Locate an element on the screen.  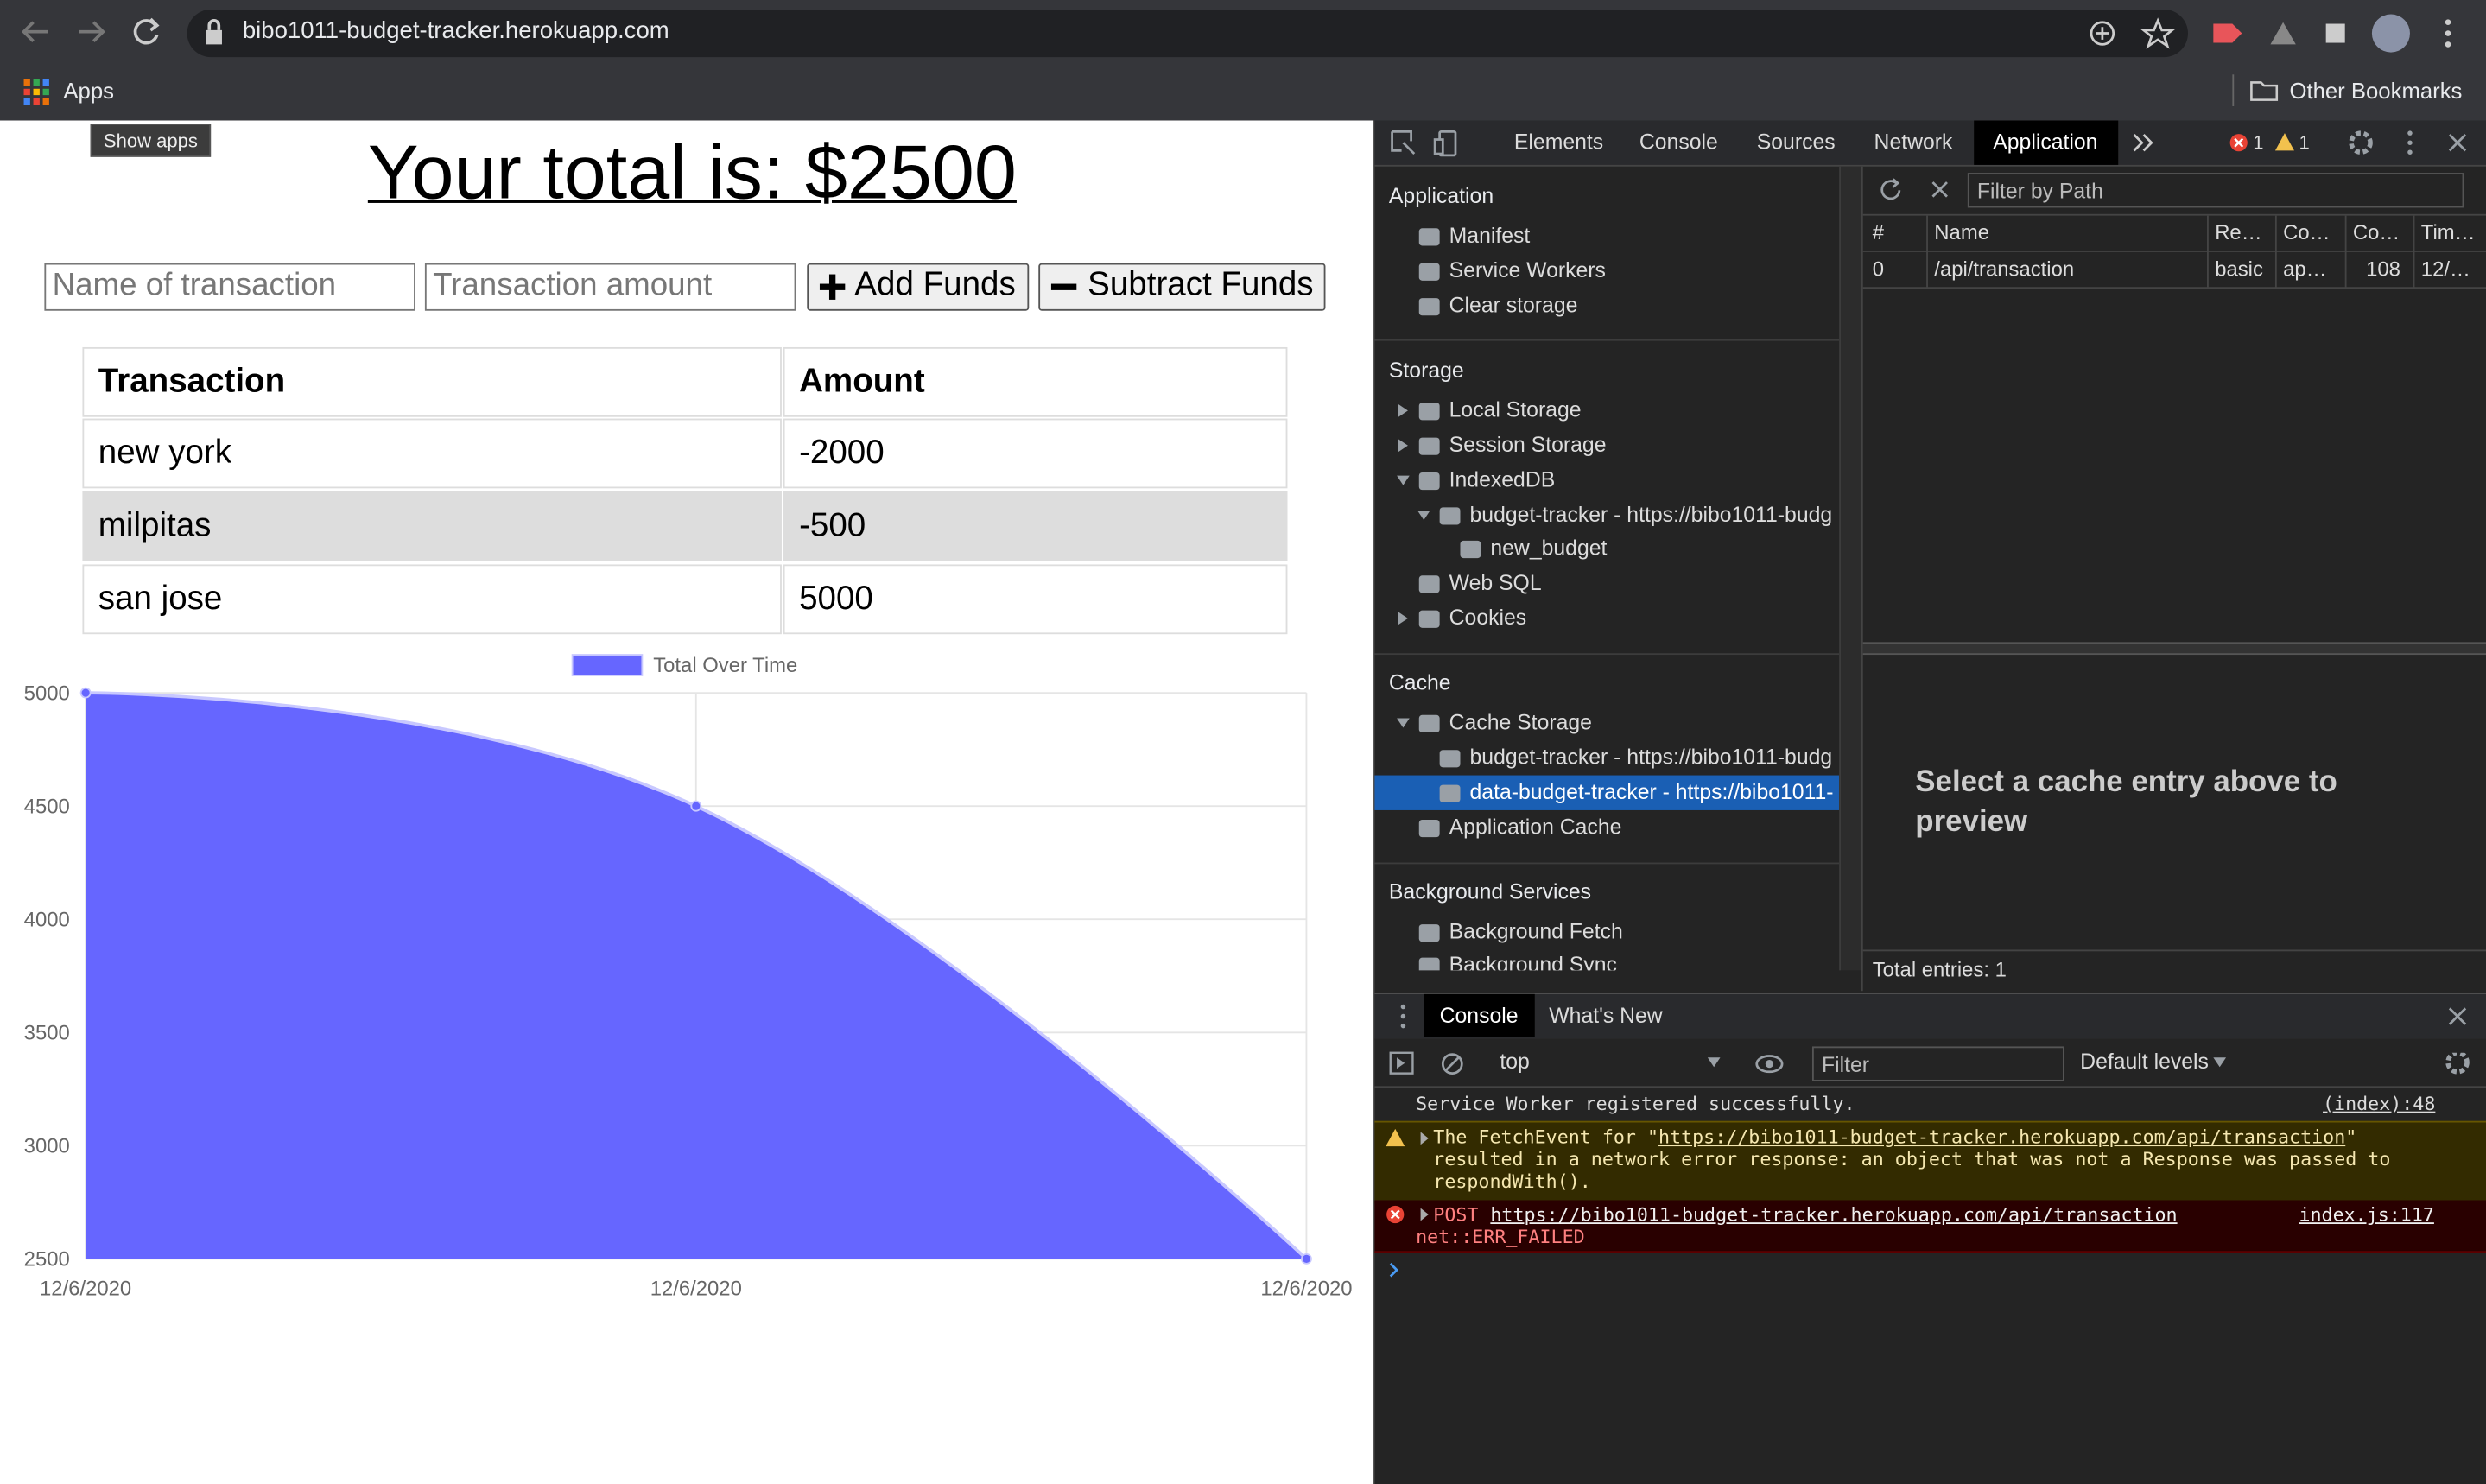
tab: Sources is located at coordinates (1796, 142).